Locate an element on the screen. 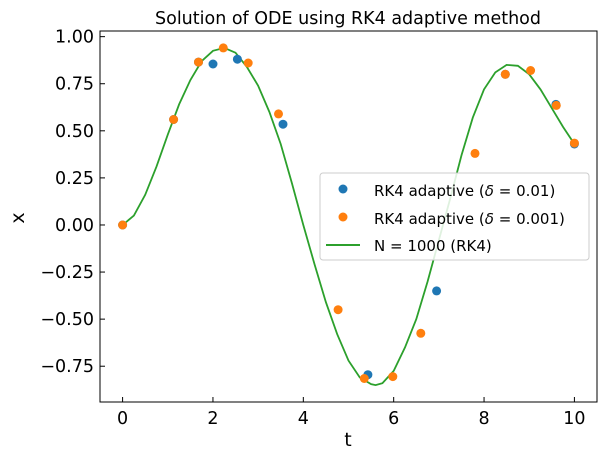 The width and height of the screenshot is (606, 461). x-tick-label: 6 is located at coordinates (393, 419).